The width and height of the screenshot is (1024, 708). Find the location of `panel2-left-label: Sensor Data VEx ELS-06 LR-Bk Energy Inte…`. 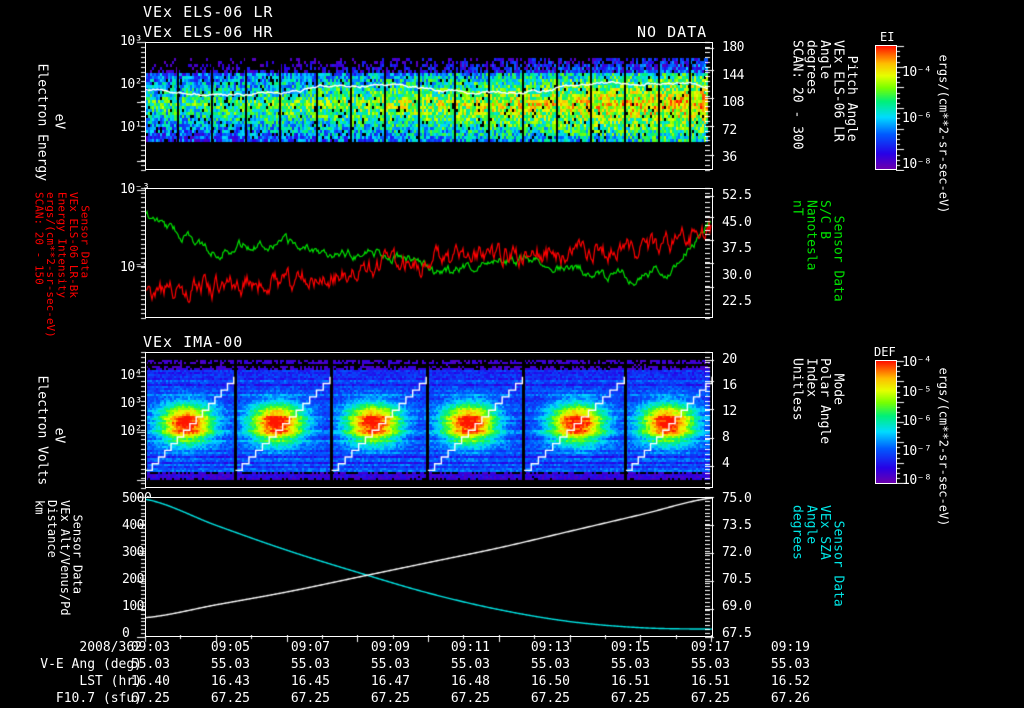

panel2-left-label: Sensor Data VEx ELS-06 LR-Bk Energy Inte… is located at coordinates (62, 265).